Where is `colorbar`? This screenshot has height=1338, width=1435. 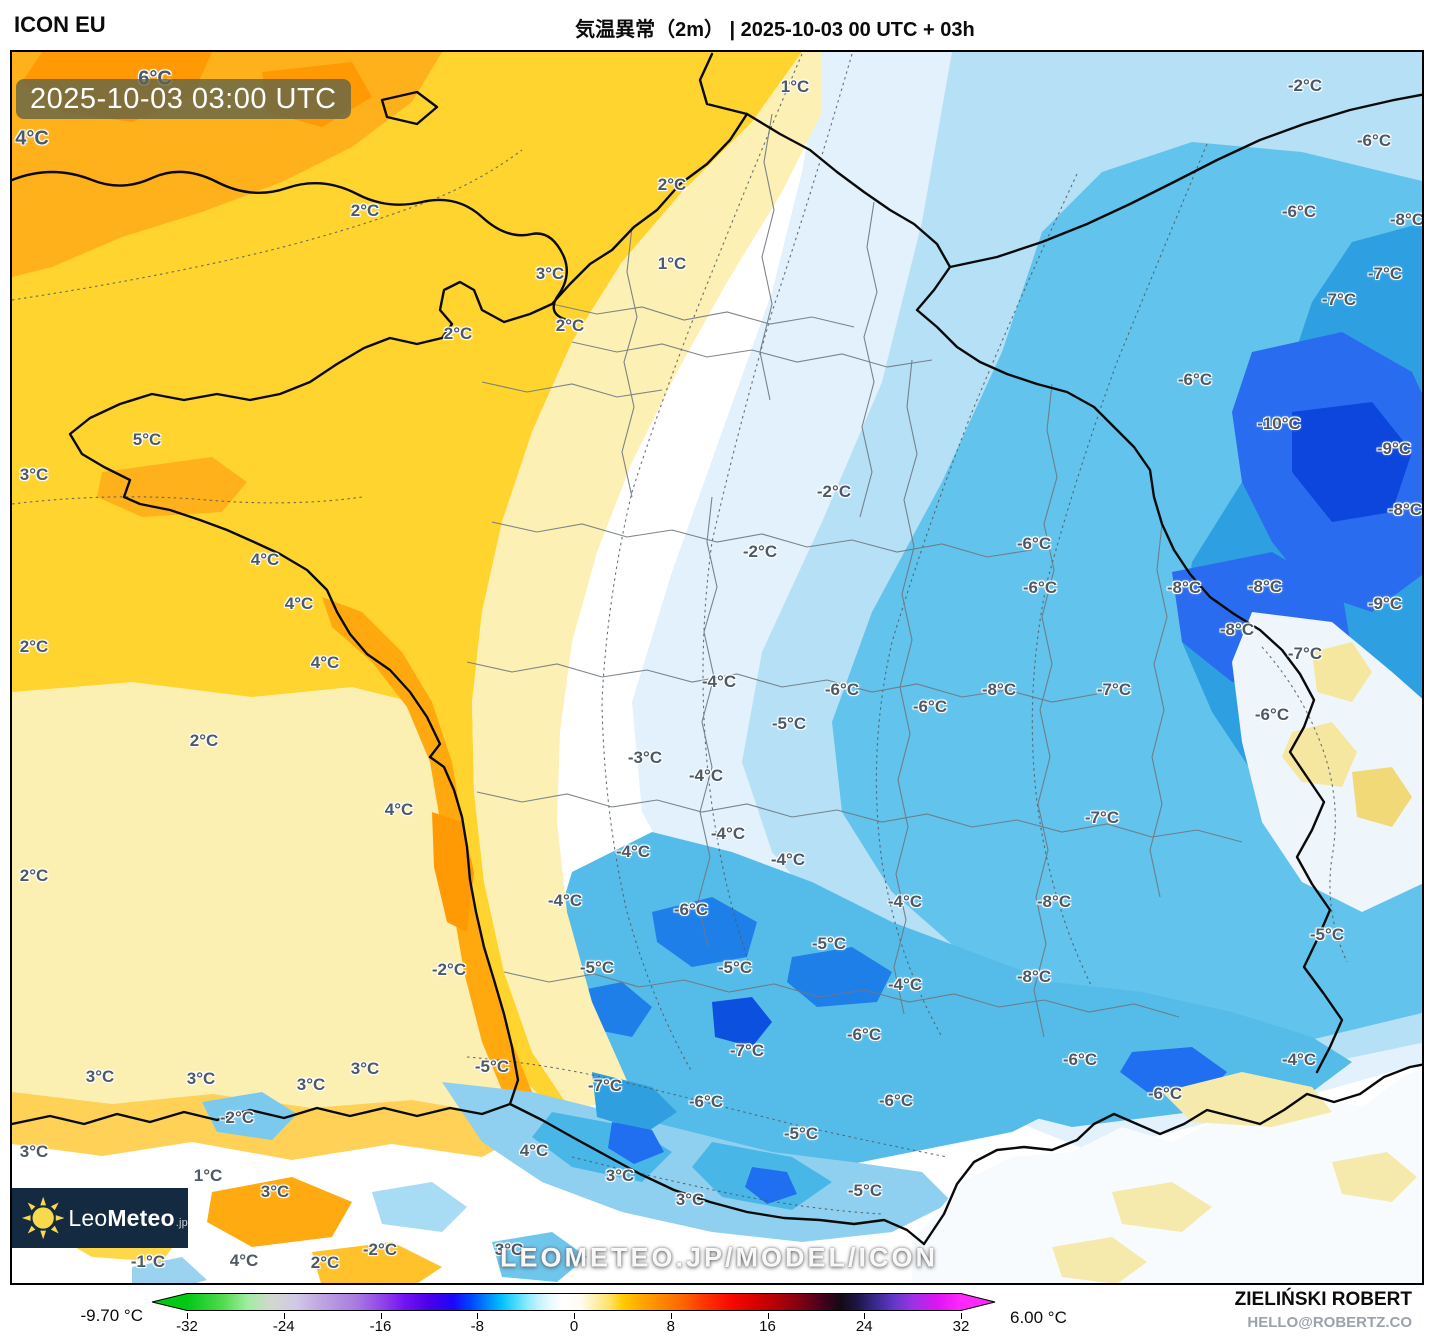 colorbar is located at coordinates (573, 1302).